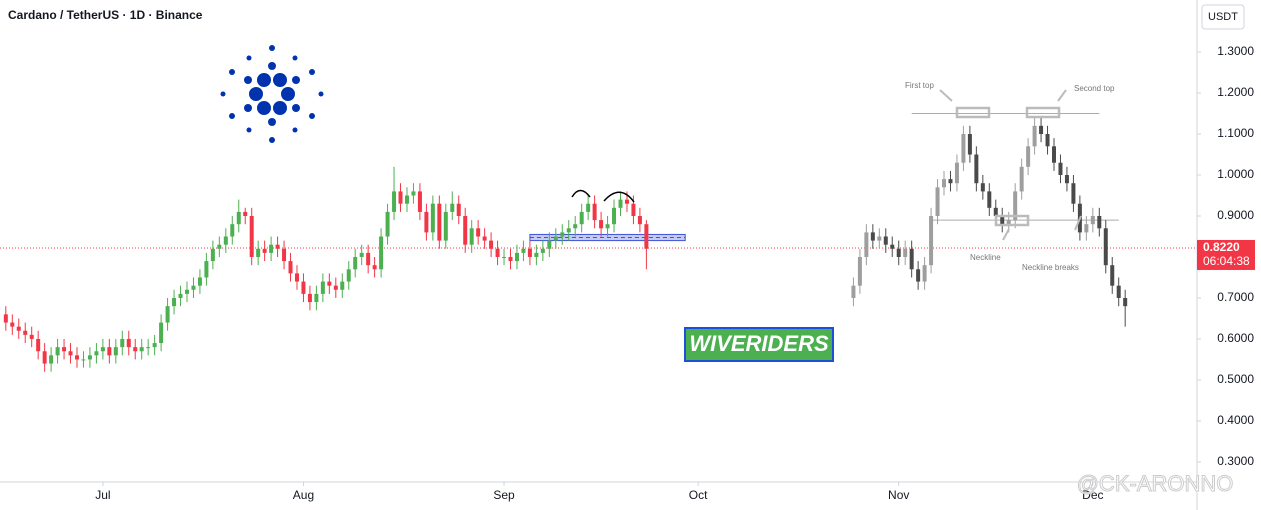 This screenshot has width=1261, height=510. I want to click on x-tick-label: Dec, so click(1092, 495).